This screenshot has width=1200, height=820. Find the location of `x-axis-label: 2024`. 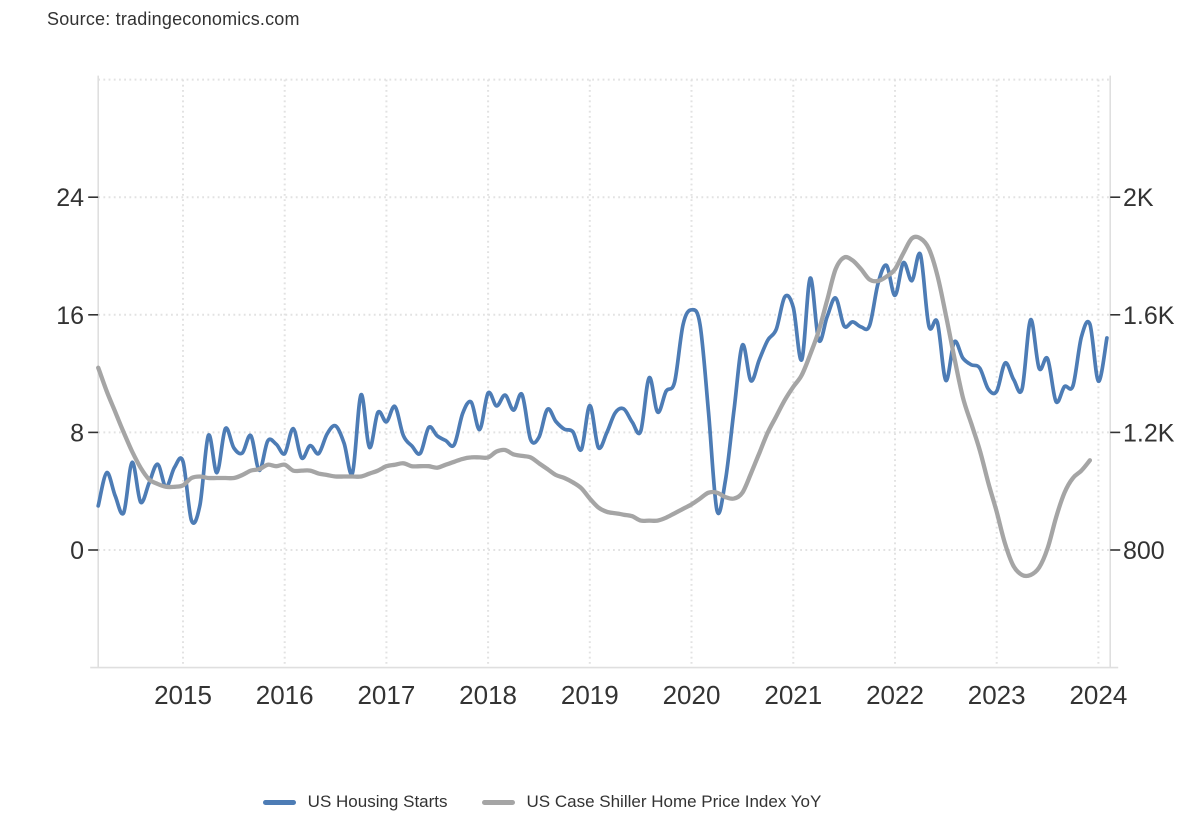

x-axis-label: 2024 is located at coordinates (1098, 695).